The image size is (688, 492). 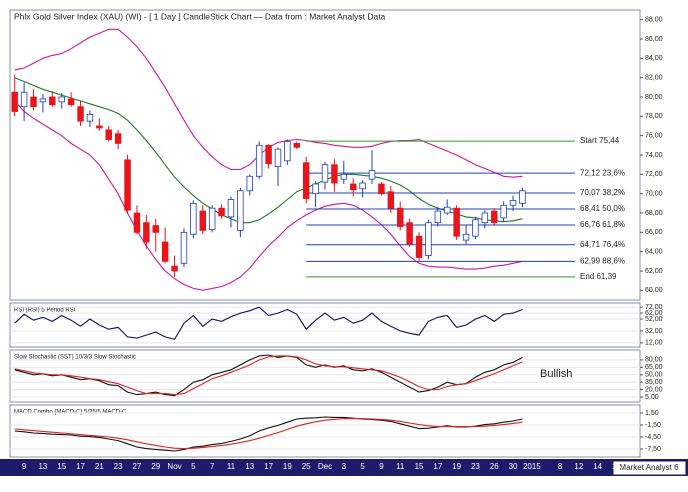 I want to click on x-tick-label: 27, so click(x=136, y=466).